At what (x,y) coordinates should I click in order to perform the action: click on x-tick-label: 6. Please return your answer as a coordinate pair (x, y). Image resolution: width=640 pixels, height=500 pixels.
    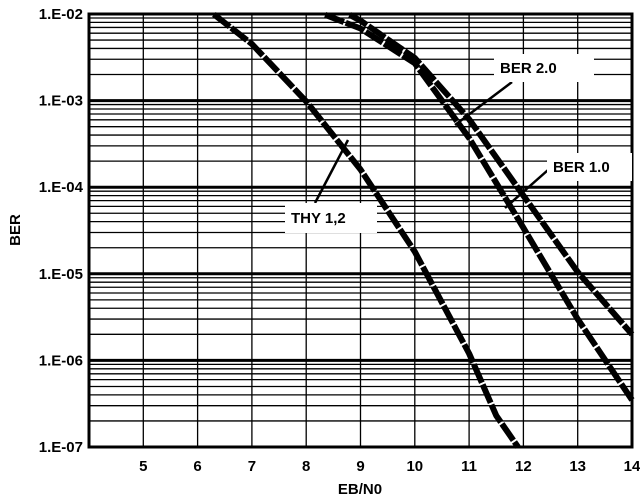
    Looking at the image, I should click on (197, 466).